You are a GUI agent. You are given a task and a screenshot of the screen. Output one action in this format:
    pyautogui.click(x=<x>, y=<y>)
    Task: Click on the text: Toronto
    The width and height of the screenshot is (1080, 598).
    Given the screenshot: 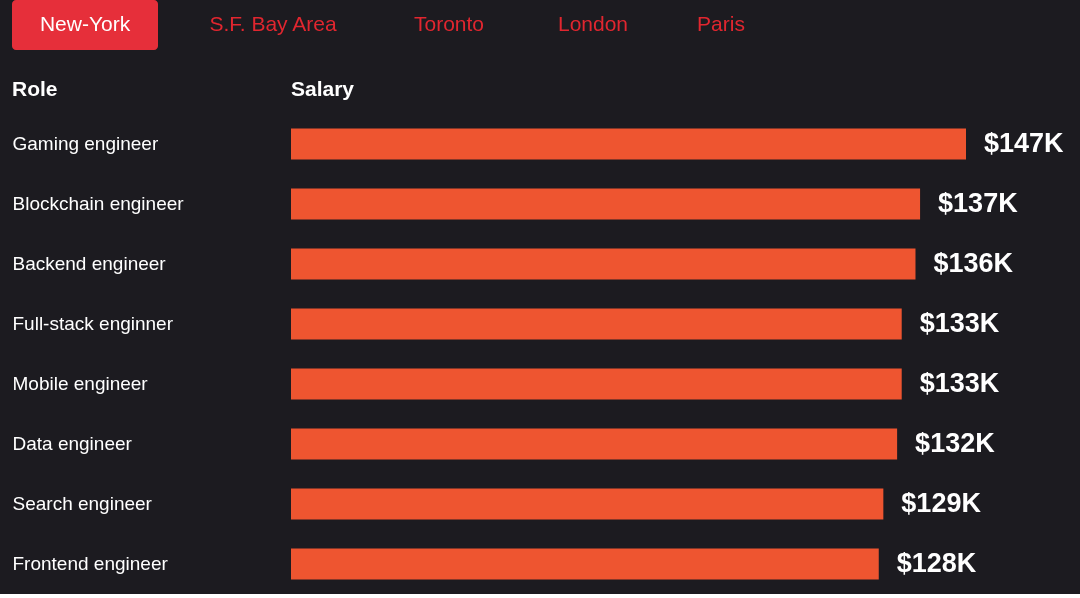 What is the action you would take?
    pyautogui.click(x=449, y=23)
    